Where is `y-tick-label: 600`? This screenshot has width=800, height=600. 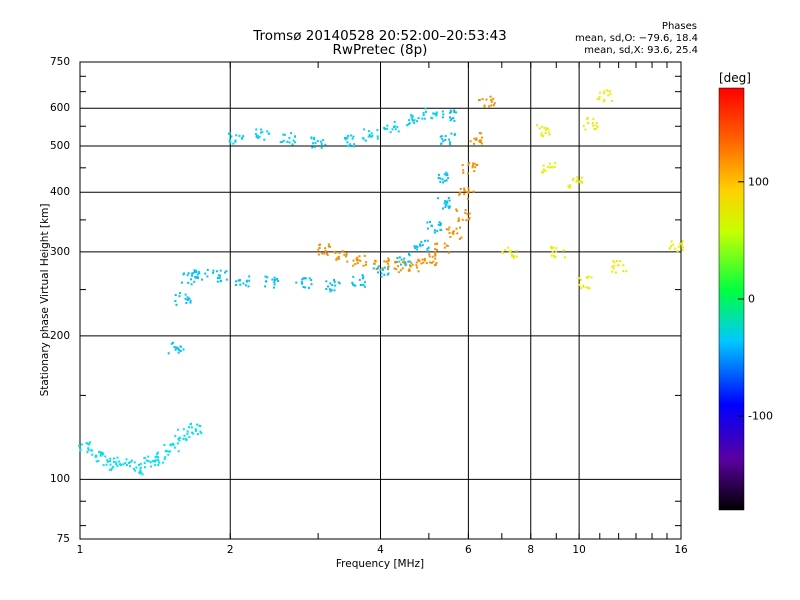 y-tick-label: 600 is located at coordinates (59, 107).